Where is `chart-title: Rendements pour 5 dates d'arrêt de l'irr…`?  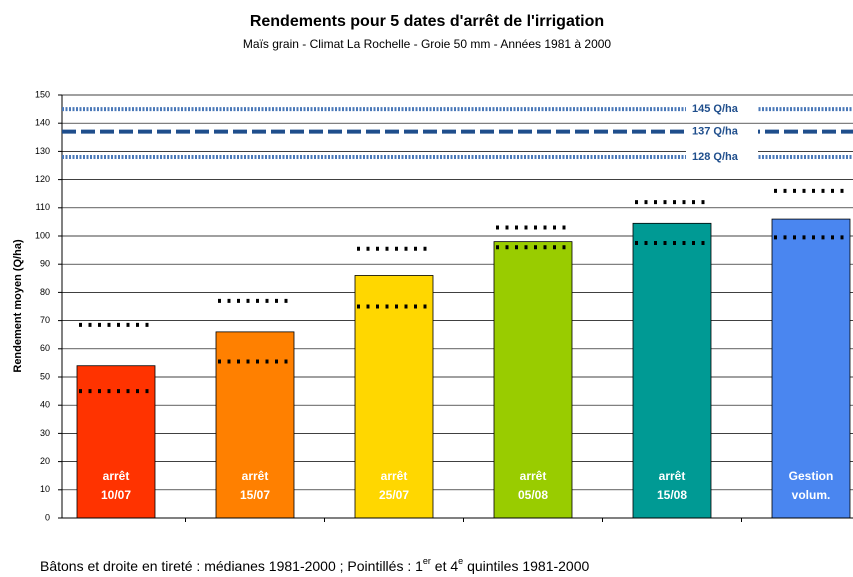 chart-title: Rendements pour 5 dates d'arrêt de l'irr… is located at coordinates (427, 21).